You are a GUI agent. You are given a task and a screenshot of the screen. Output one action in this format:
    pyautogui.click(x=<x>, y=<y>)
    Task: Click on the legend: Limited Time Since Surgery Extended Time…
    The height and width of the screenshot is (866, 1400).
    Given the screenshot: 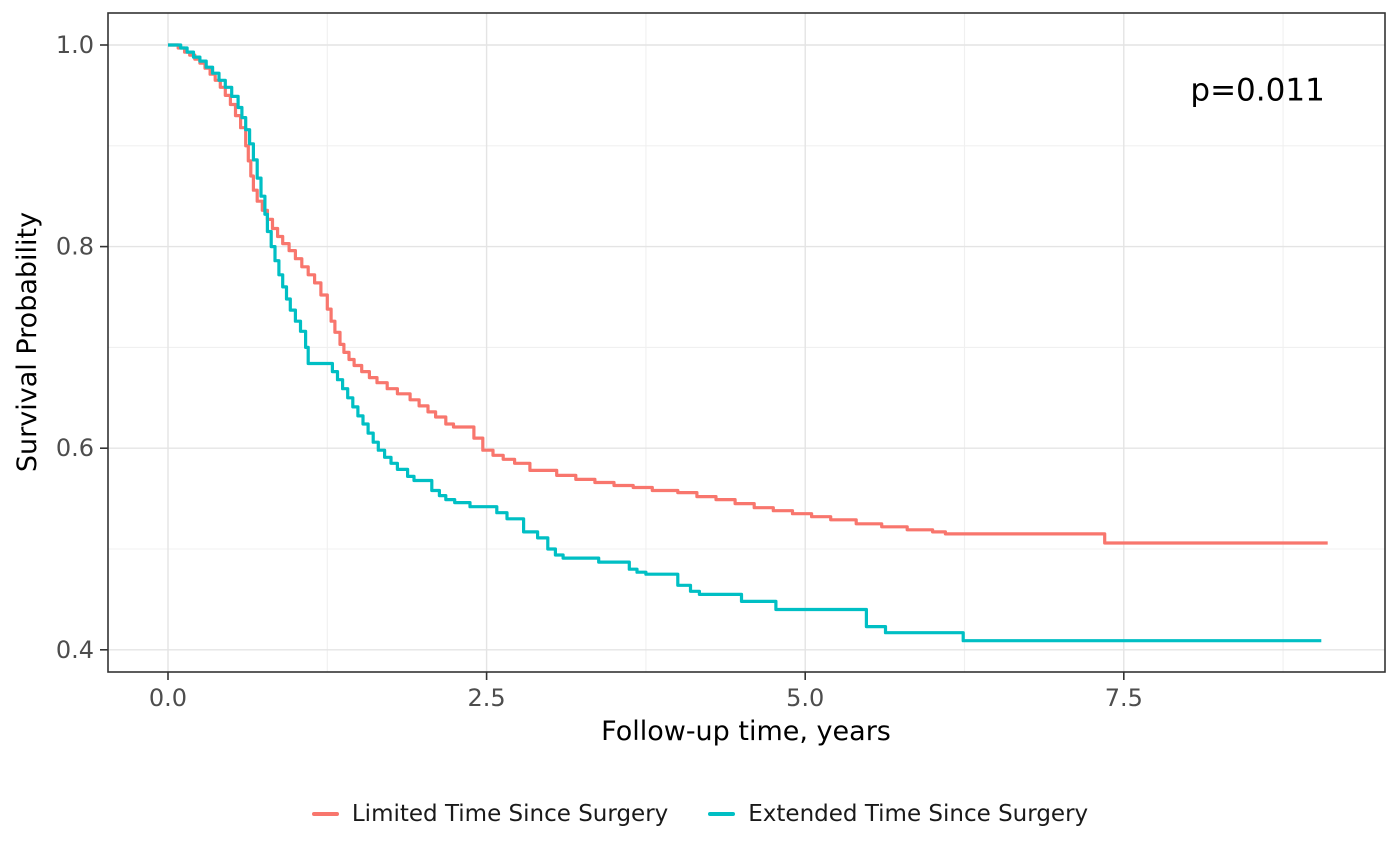 What is the action you would take?
    pyautogui.click(x=700, y=814)
    